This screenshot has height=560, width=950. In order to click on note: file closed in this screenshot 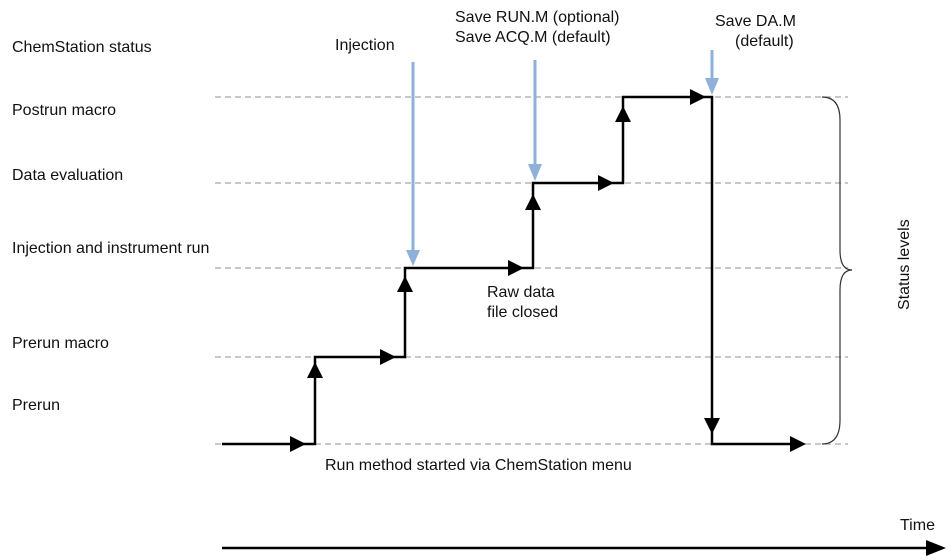, I will do `click(522, 312)`.